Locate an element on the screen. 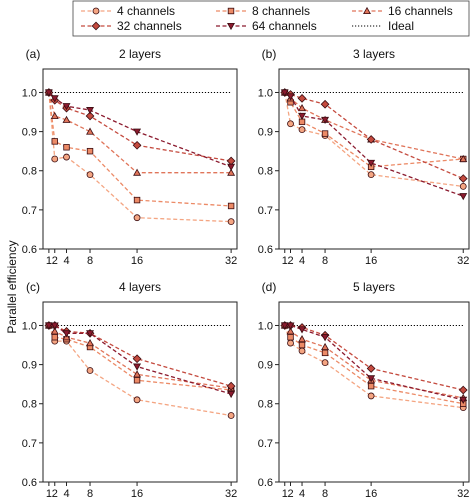 The image size is (474, 498). legend-item-8-channels: 8 channels is located at coordinates (263, 11).